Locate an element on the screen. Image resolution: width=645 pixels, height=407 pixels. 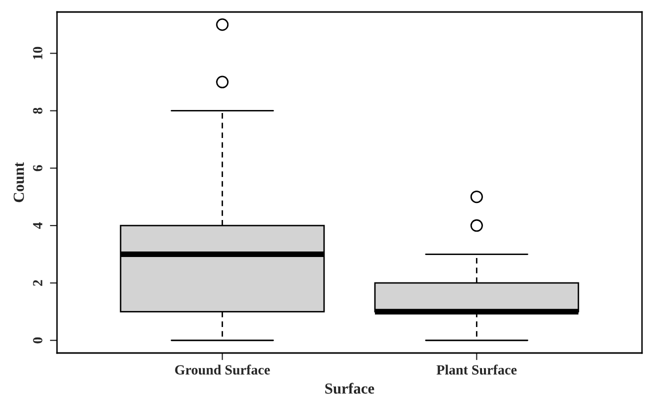
y-tick-label: 2 is located at coordinates (37, 283).